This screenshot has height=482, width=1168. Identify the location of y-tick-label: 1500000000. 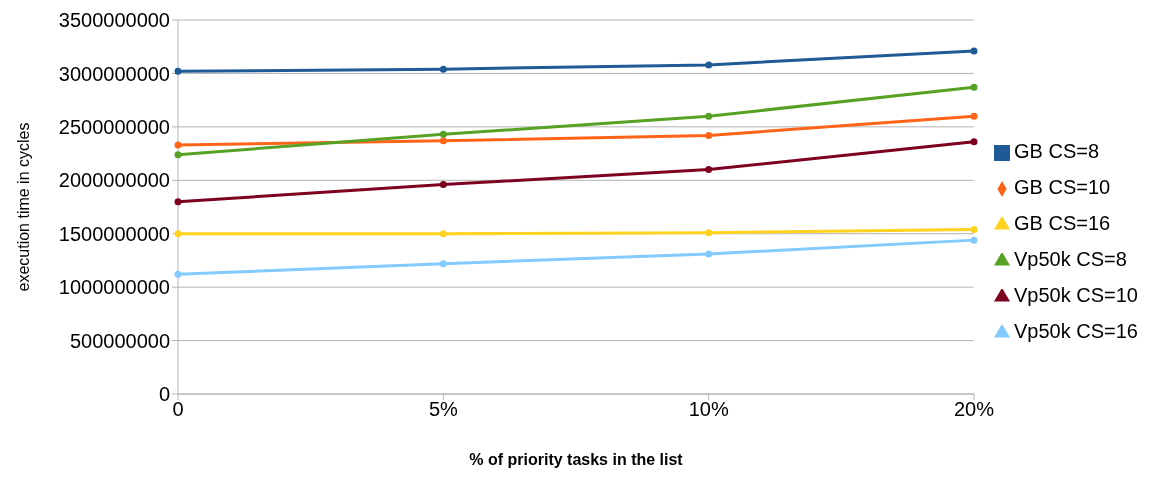
(114, 233).